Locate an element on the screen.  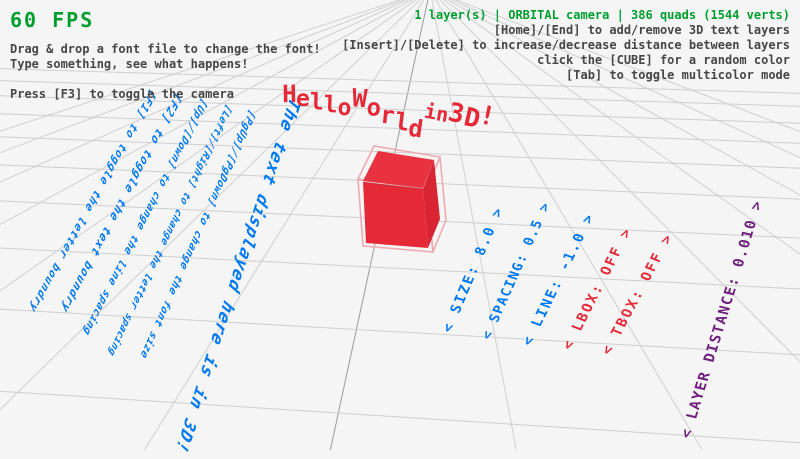
title-char: o is located at coordinates (344, 108).